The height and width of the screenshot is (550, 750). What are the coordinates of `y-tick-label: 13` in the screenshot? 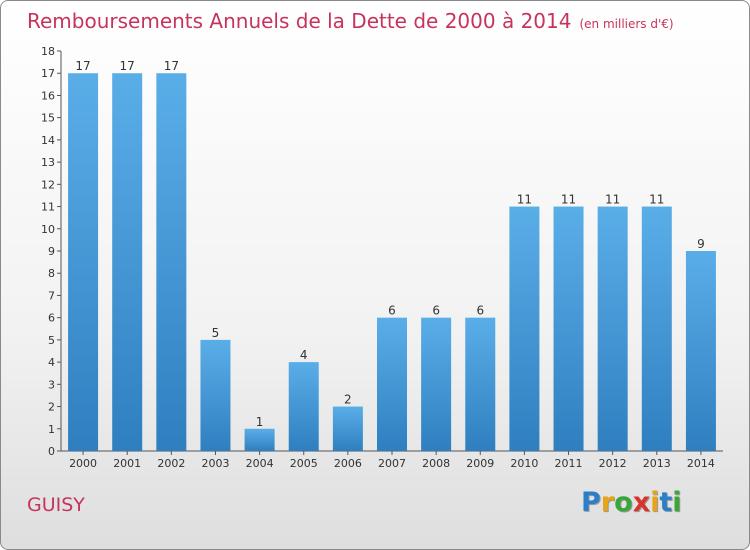 It's located at (48, 162).